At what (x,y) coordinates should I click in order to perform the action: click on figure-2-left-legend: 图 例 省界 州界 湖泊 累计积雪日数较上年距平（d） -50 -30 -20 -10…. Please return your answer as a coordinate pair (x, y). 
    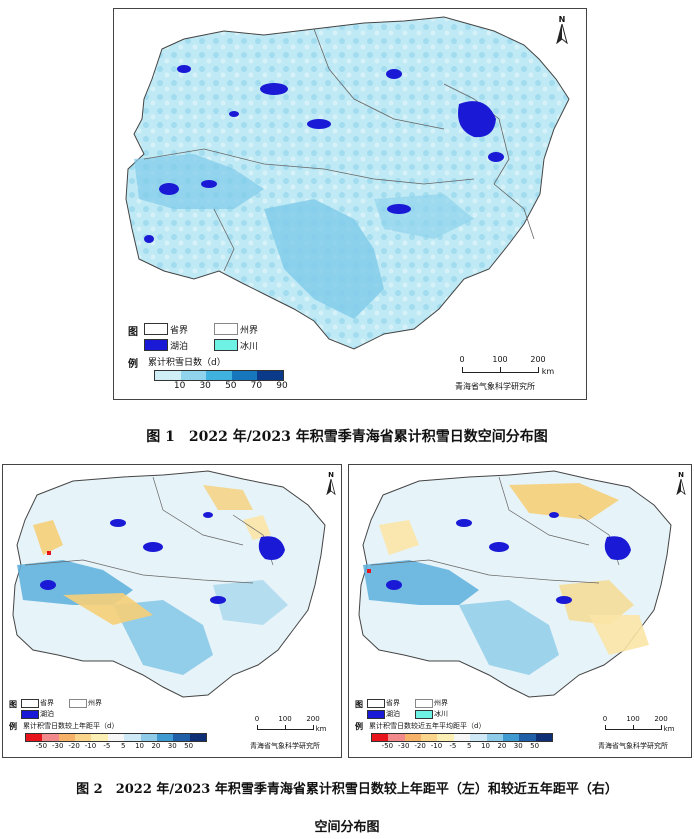
    Looking at the image, I should click on (114, 725).